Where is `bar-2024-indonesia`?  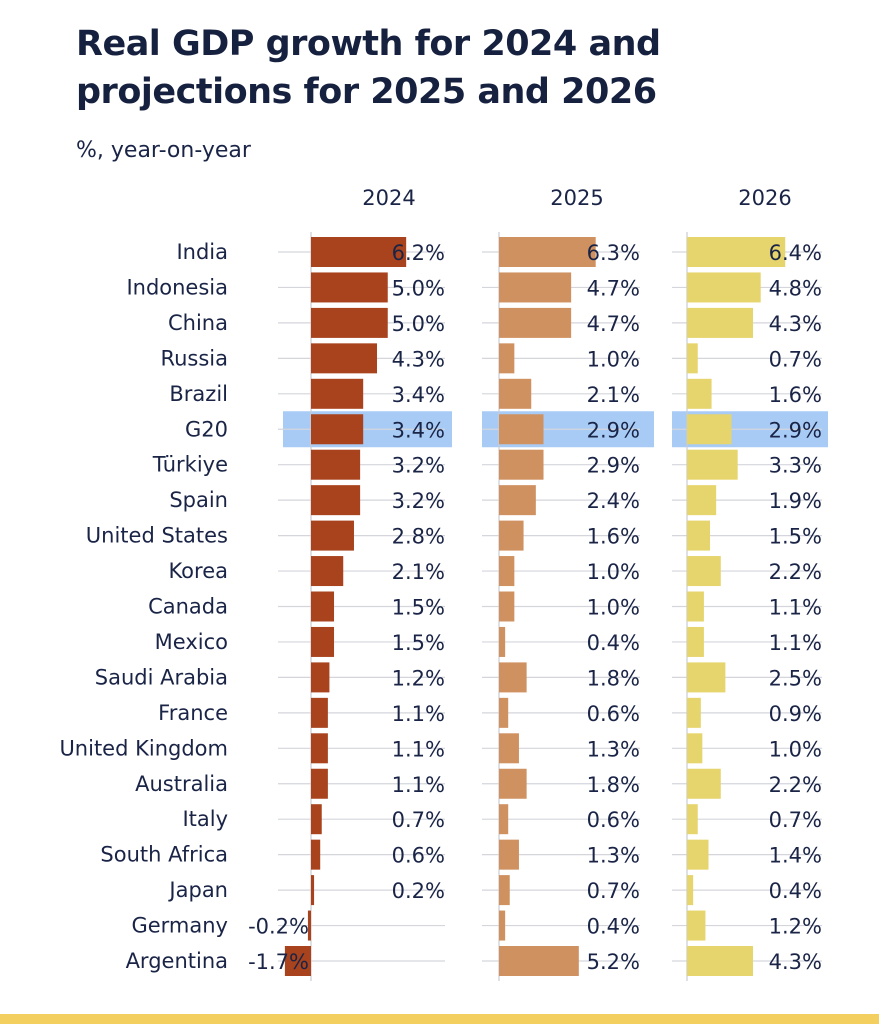
bar-2024-indonesia is located at coordinates (349, 287).